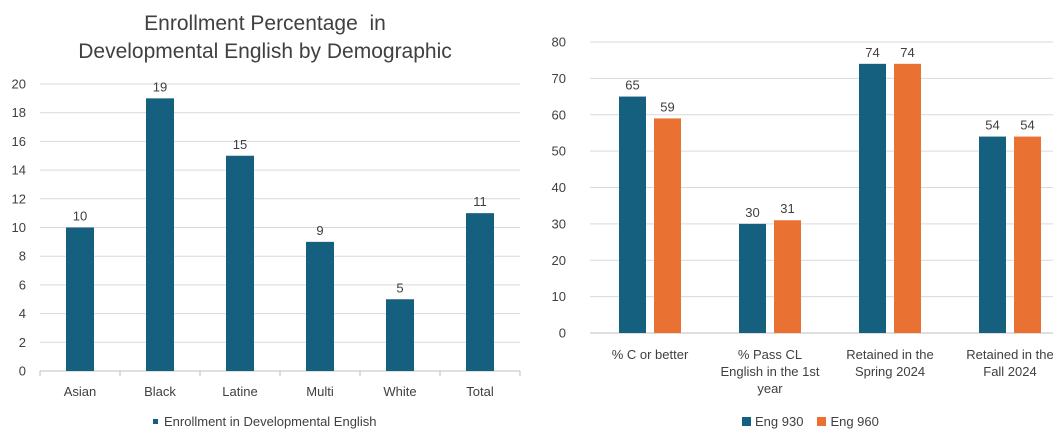 The height and width of the screenshot is (430, 1053). Describe the element at coordinates (480, 391) in the screenshot. I see `x-tick-label: Total` at that location.